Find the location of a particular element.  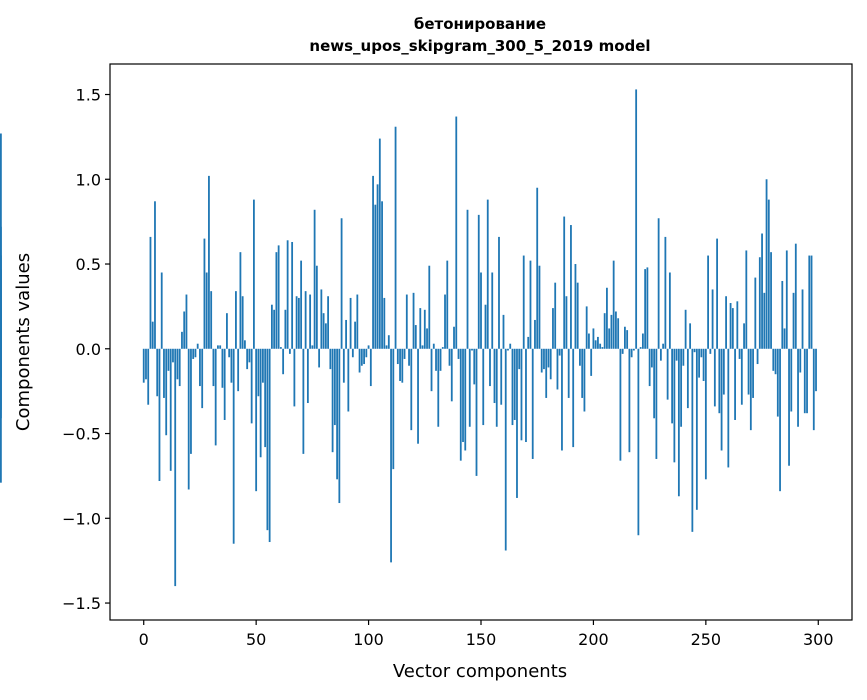

y-tick-label: −1.5 is located at coordinates (81, 603).